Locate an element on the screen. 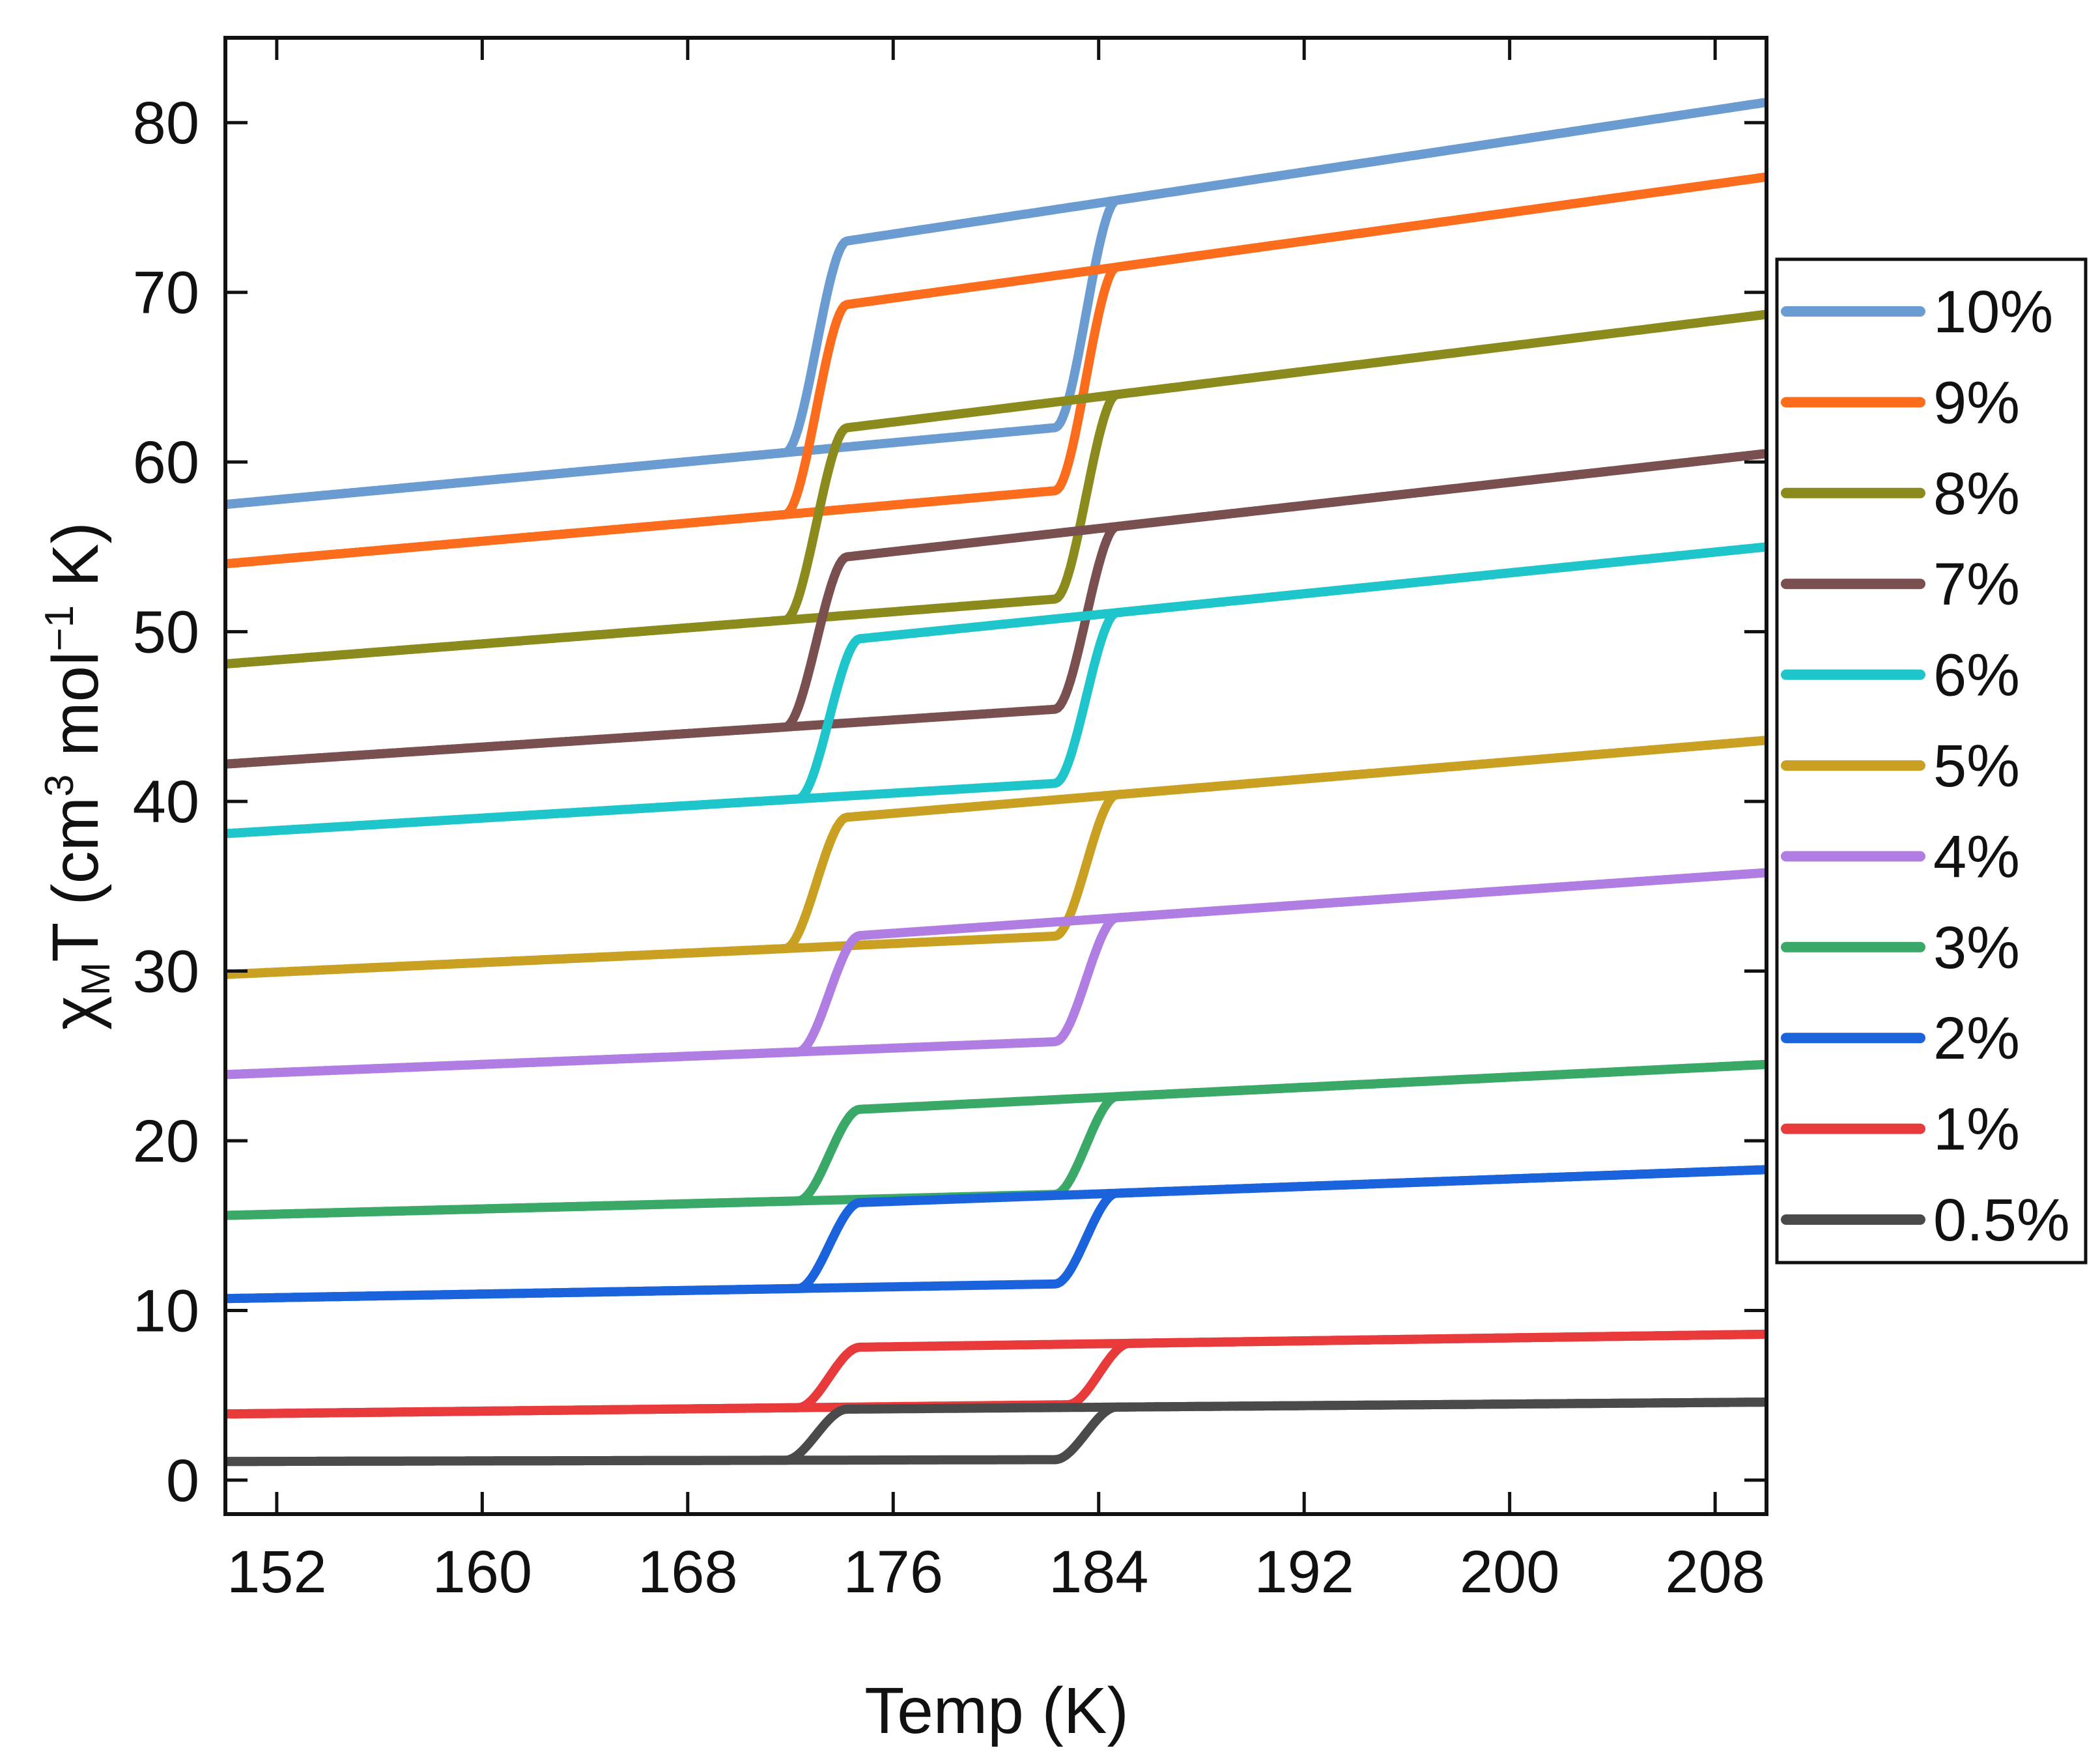 The width and height of the screenshot is (2100, 1761). legend-label: 0.5% is located at coordinates (2001, 1220).